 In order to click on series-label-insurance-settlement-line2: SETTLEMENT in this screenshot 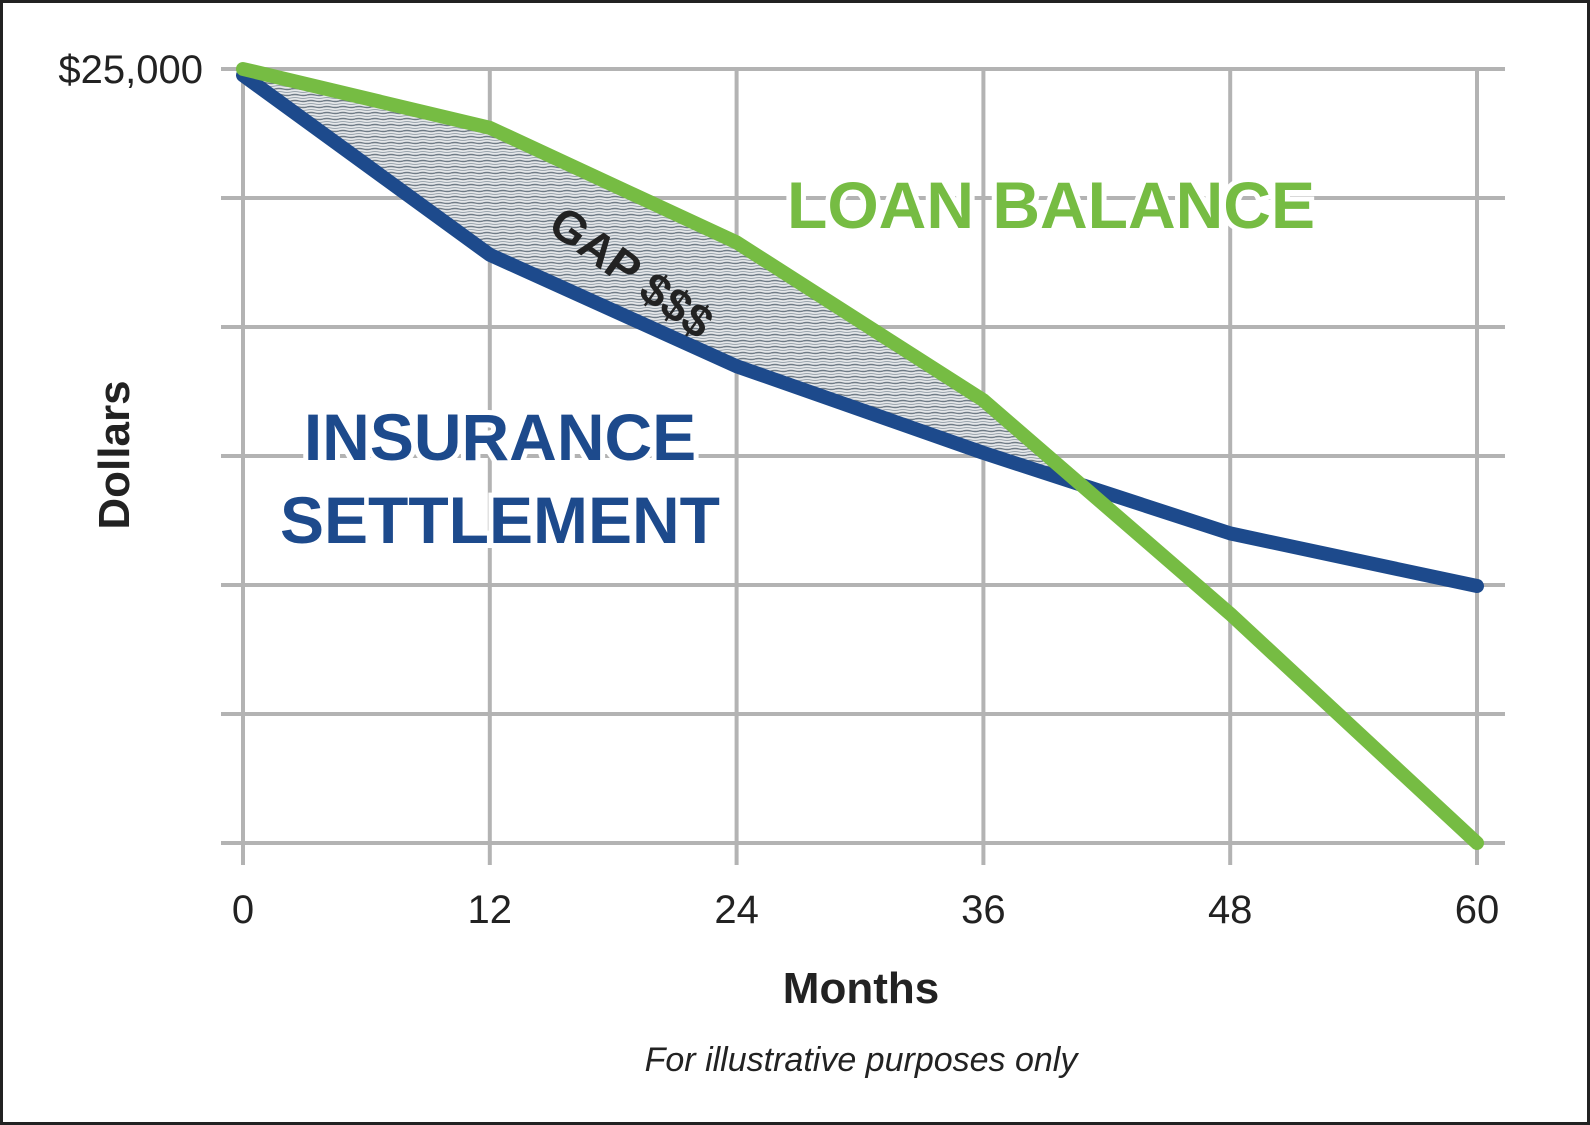, I will do `click(500, 520)`.